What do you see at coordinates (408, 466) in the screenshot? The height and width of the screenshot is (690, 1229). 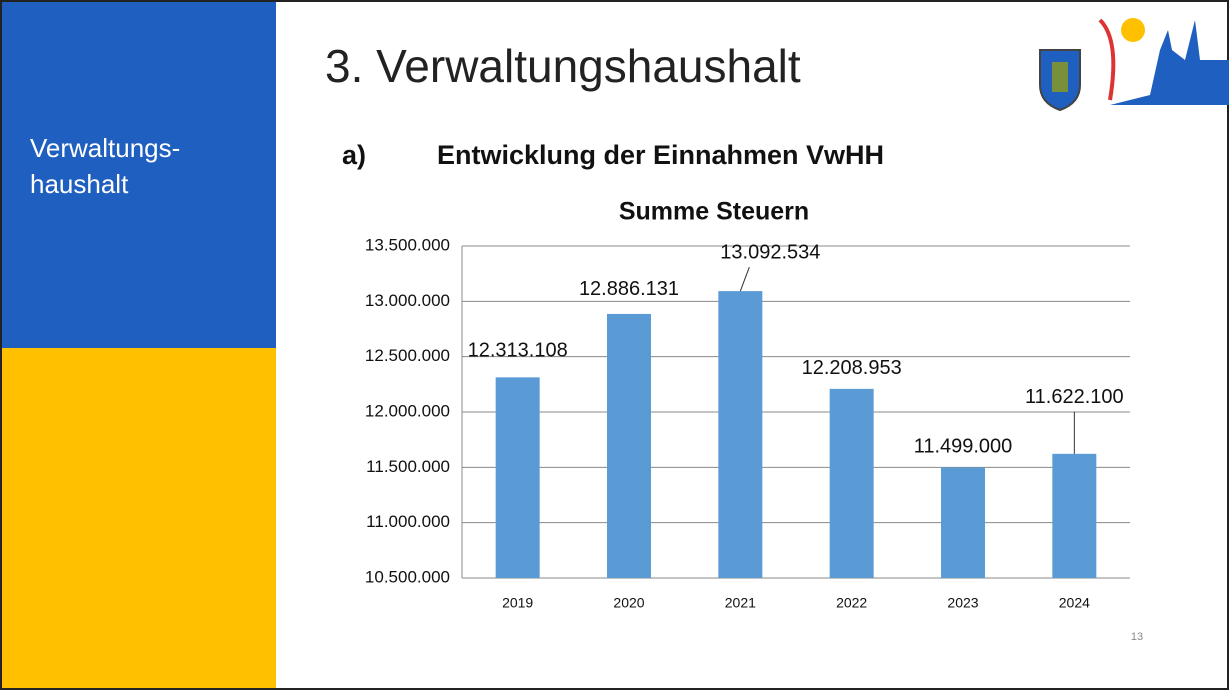 I see `y-tick-label: 11.500.000` at bounding box center [408, 466].